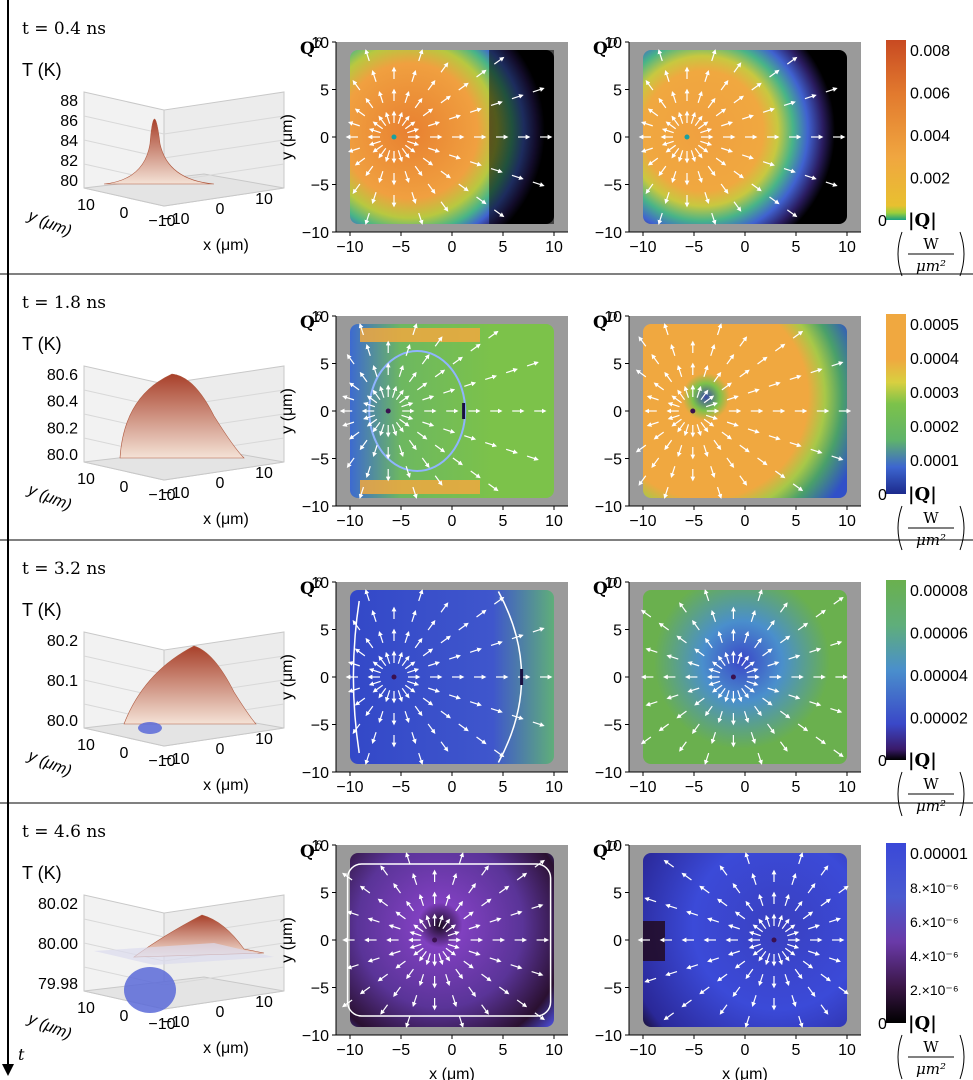  What do you see at coordinates (175, 493) in the screenshot?
I see `surface-xtick: −10` at bounding box center [175, 493].